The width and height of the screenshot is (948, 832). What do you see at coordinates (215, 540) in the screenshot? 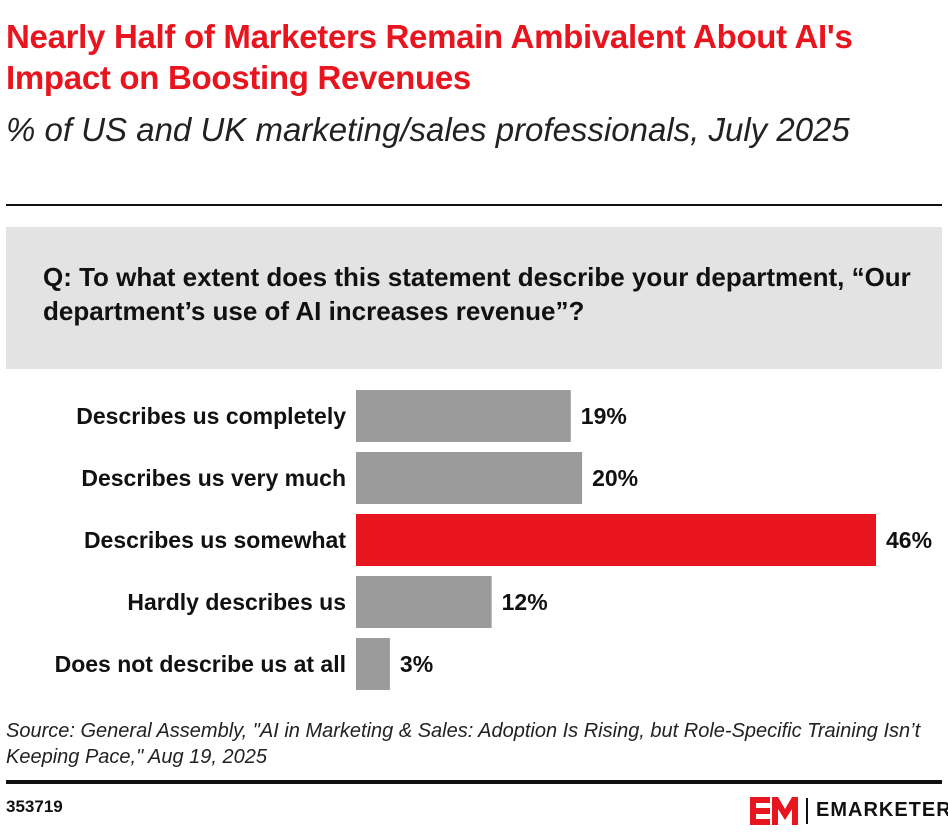
I see `category-label: Describes us somewhat` at bounding box center [215, 540].